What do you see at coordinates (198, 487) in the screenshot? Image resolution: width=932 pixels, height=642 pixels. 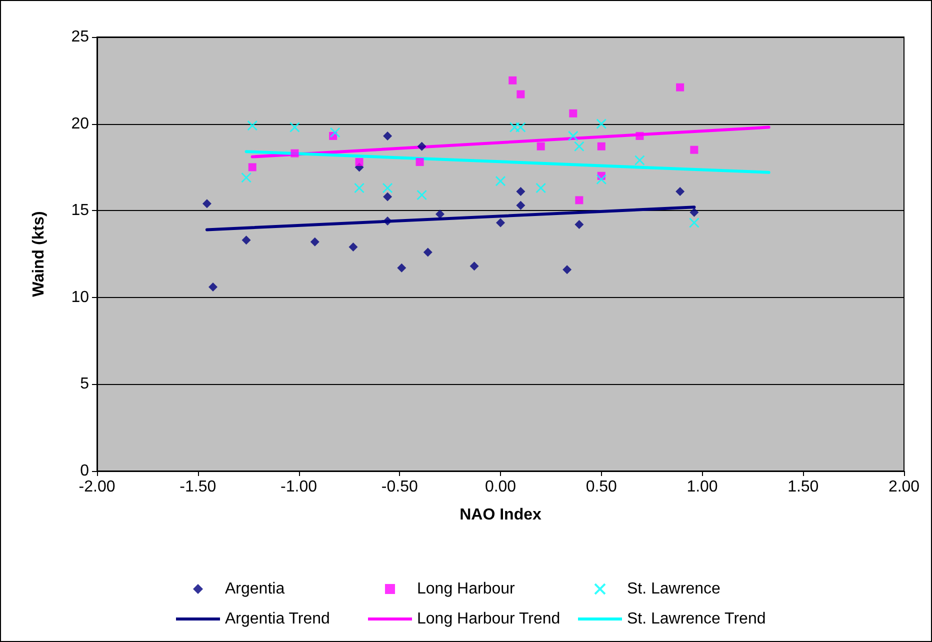 I see `x-tick-label: -1.50` at bounding box center [198, 487].